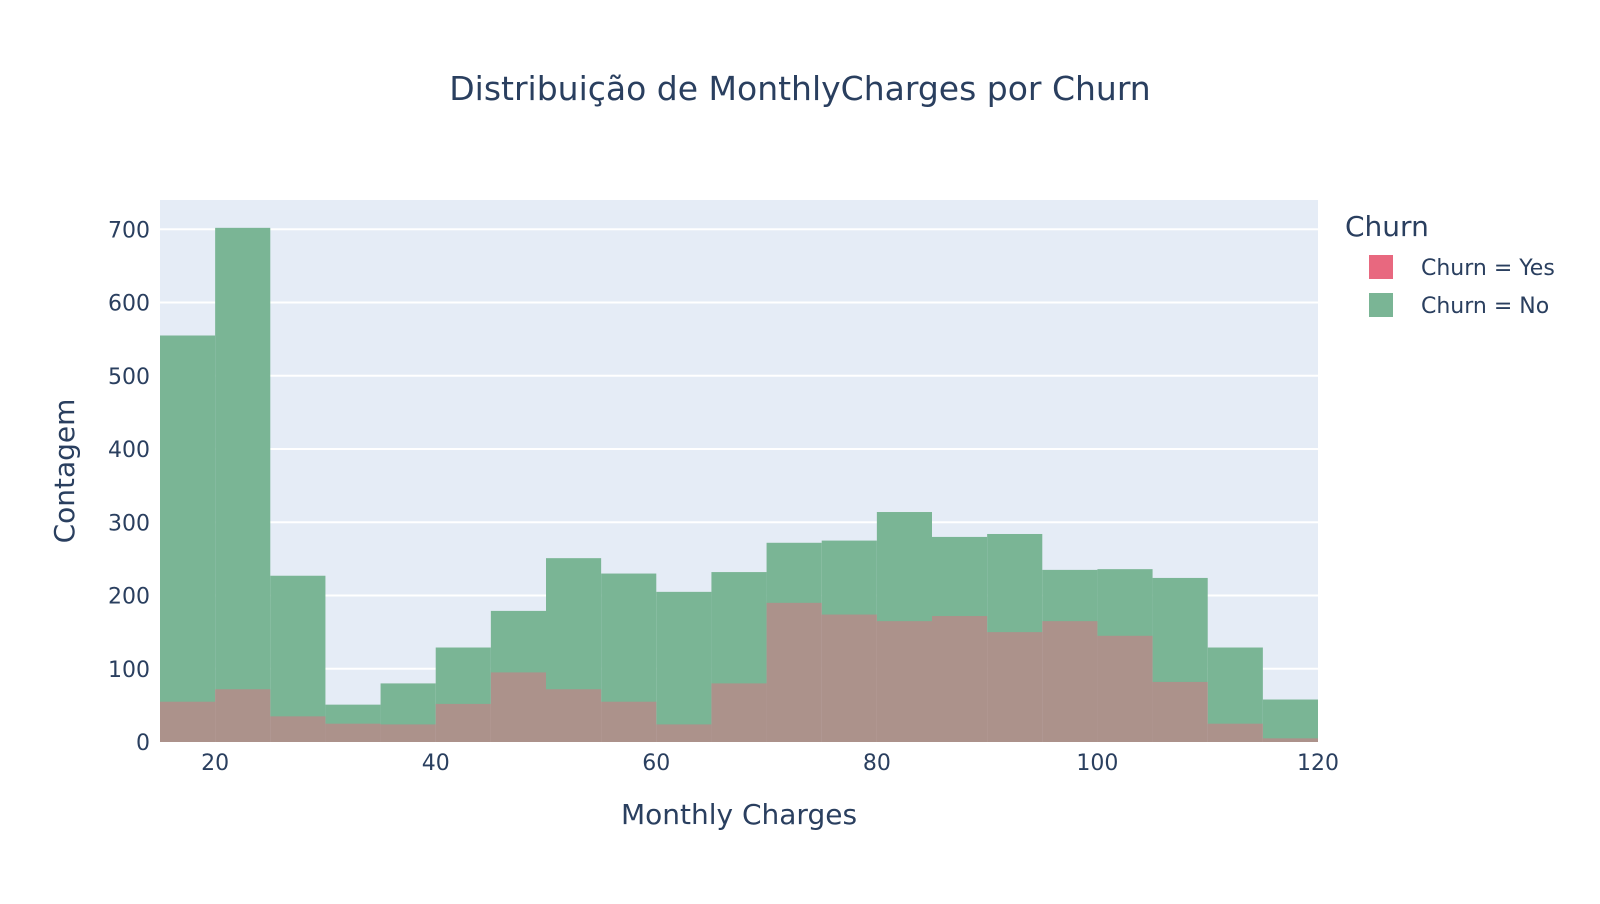 This screenshot has height=904, width=1600. Describe the element at coordinates (739, 814) in the screenshot. I see `x-axis-title: Monthly Charges` at that location.